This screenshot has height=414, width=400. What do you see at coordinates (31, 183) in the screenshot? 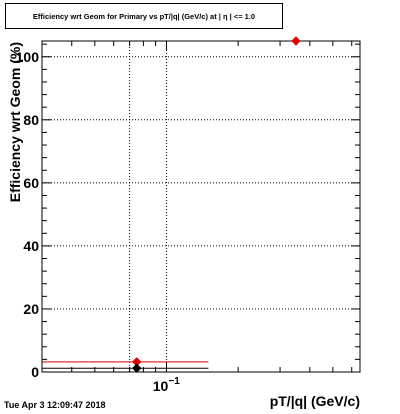
I see `y-tick-label: 60` at bounding box center [31, 183].